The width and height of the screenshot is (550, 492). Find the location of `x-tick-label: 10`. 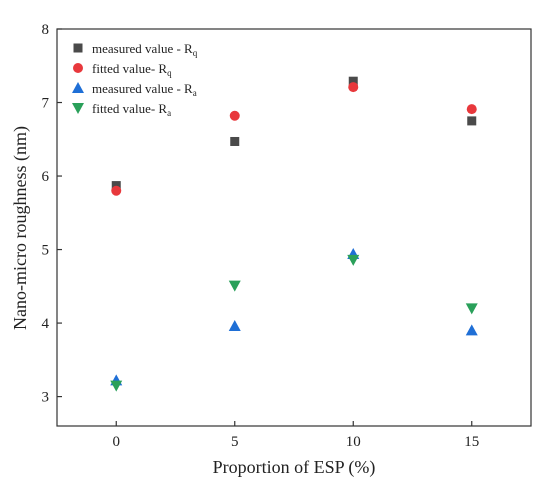

x-tick-label: 10 is located at coordinates (353, 442).